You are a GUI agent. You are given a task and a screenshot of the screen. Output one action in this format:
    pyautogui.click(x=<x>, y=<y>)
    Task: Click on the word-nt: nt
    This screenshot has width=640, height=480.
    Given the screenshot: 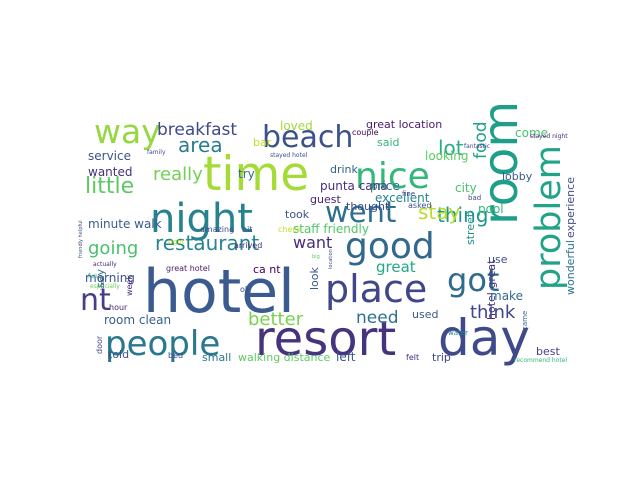 What is the action you would take?
    pyautogui.click(x=95, y=300)
    